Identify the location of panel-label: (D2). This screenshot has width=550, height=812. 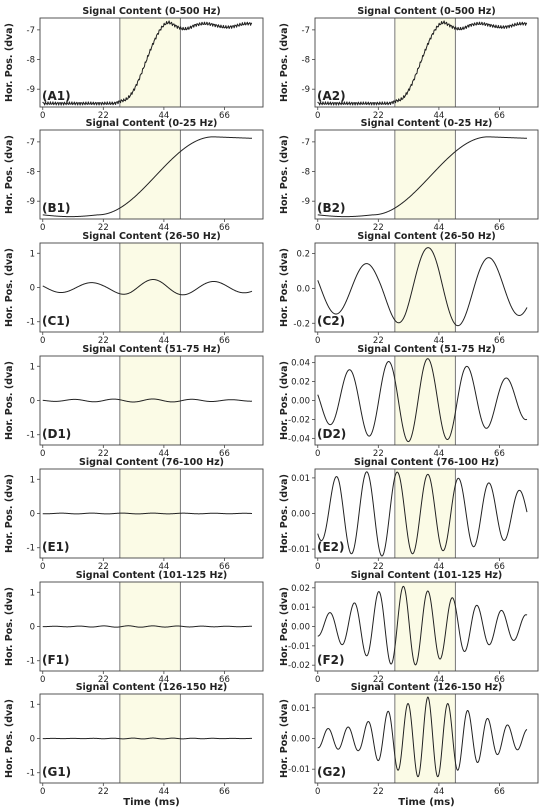
(331, 434).